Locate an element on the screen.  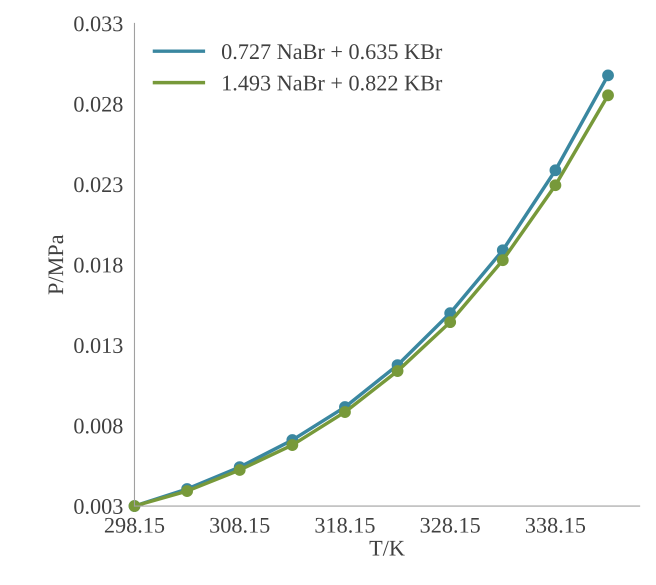
x-tick-label: 328.15 is located at coordinates (450, 525).